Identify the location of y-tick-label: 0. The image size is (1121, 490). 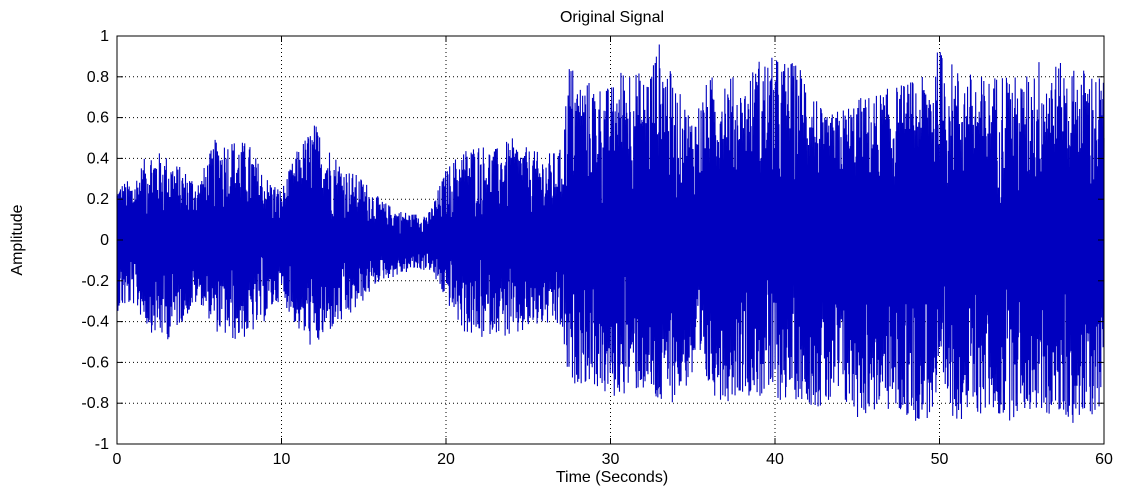
(104, 240).